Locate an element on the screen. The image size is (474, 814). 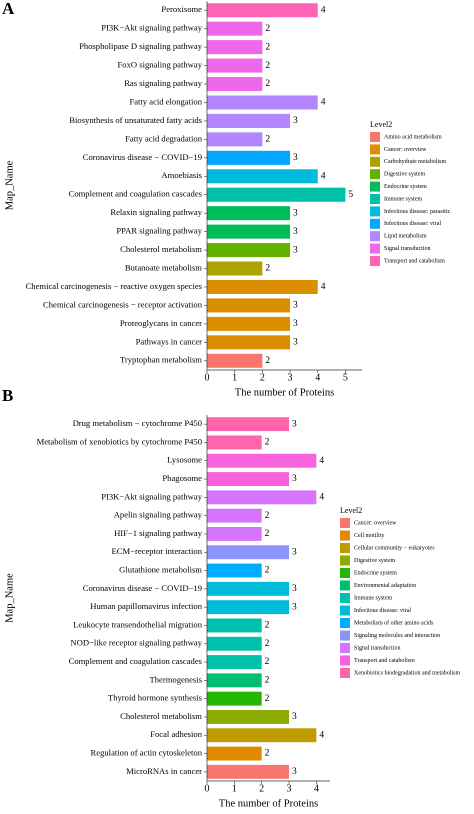
y-tick-label: Biosynthesis of unsaturated fatty acids is located at coordinates (135, 120).